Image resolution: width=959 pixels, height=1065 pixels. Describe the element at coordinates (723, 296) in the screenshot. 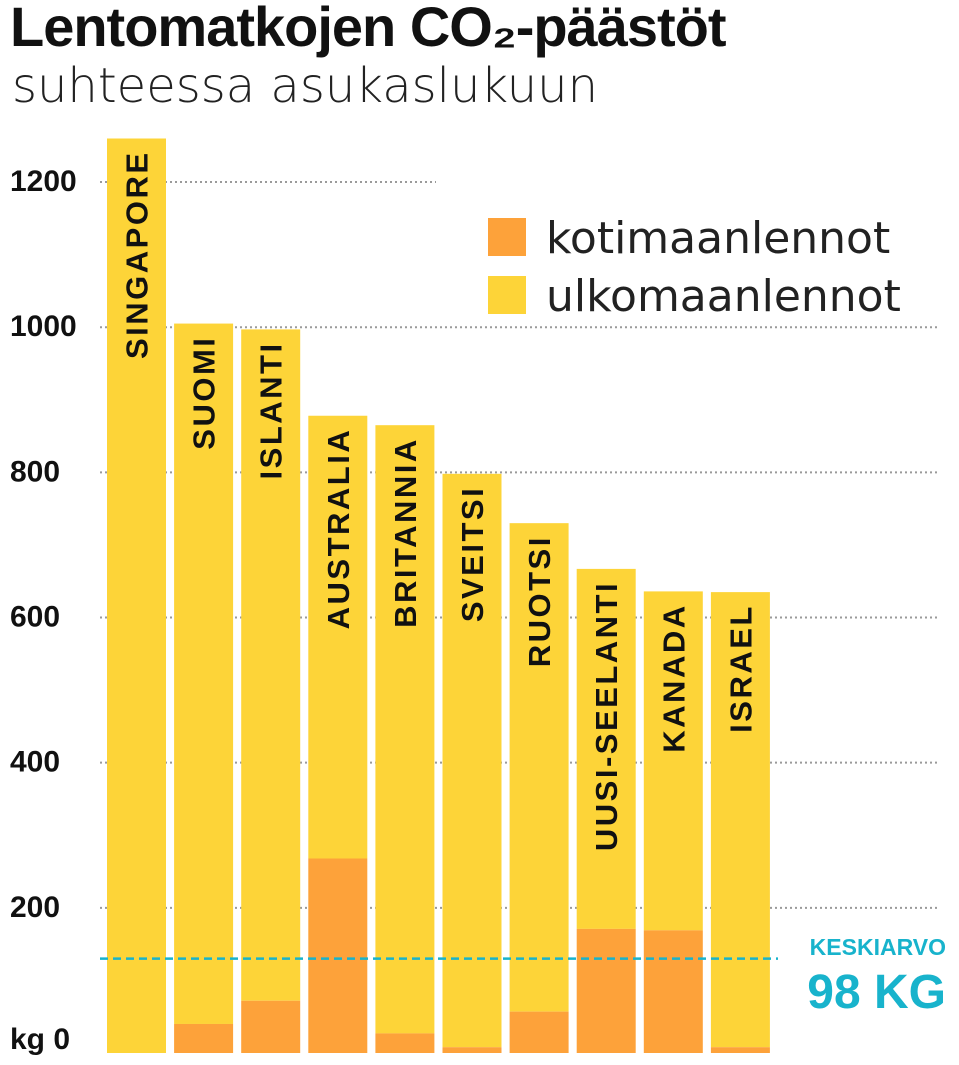

I see `legend-label: ulkomaanlennot` at that location.